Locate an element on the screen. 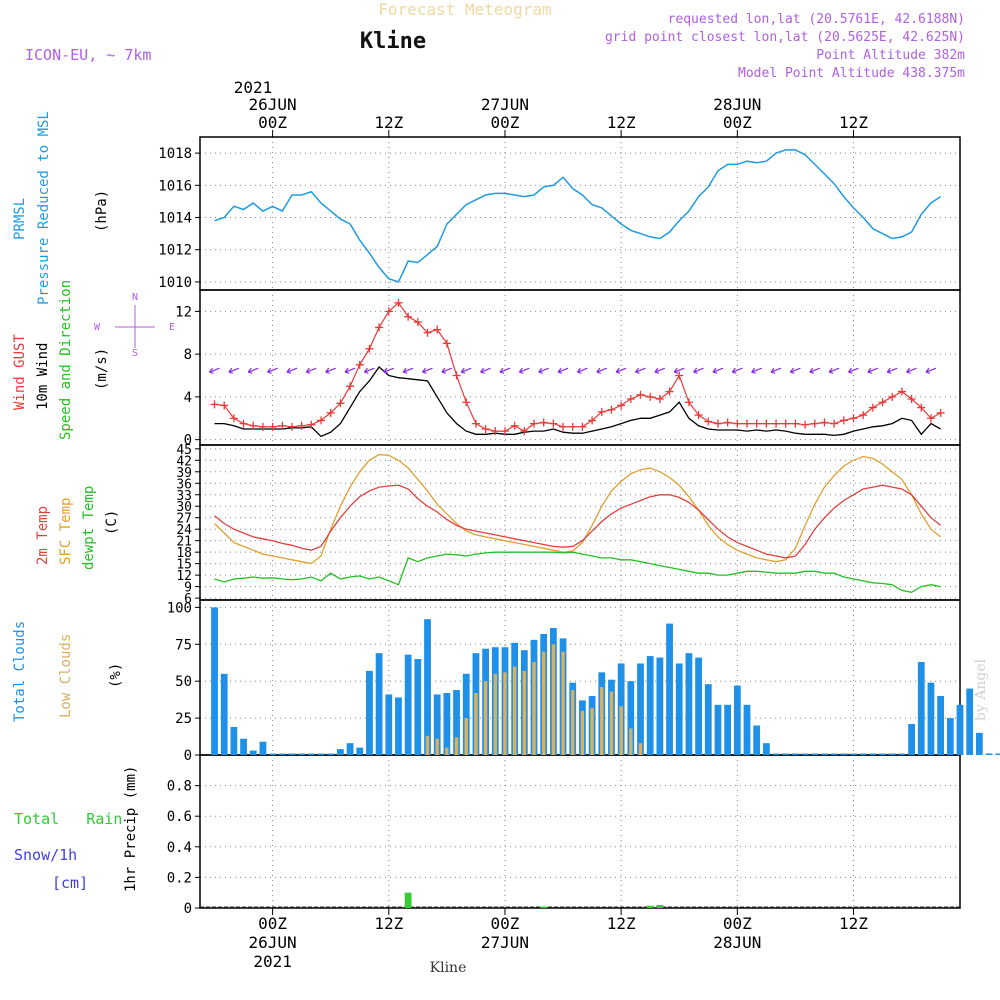 This screenshot has height=1000, width=1000. y-tick-label: 50 is located at coordinates (183, 682).